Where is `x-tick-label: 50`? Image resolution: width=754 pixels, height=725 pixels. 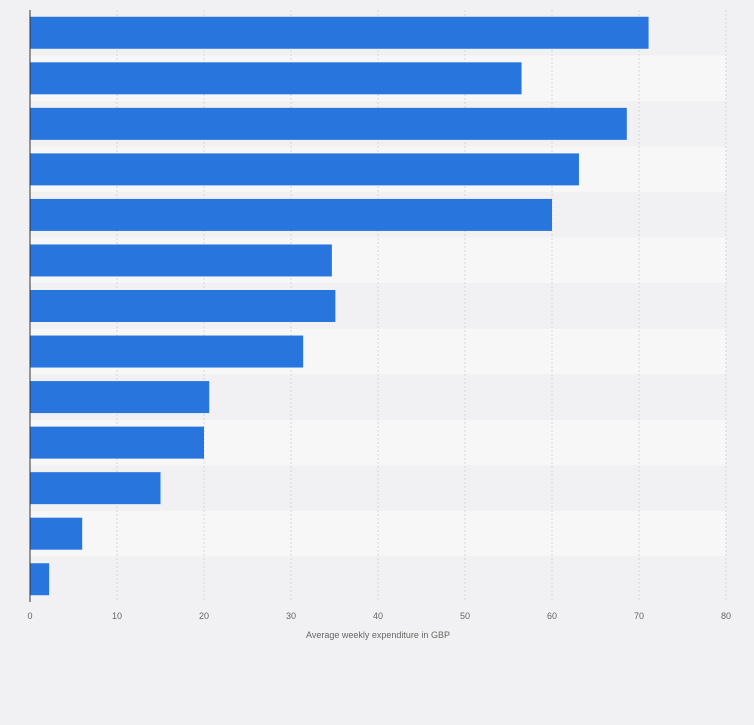 x-tick-label: 50 is located at coordinates (465, 616).